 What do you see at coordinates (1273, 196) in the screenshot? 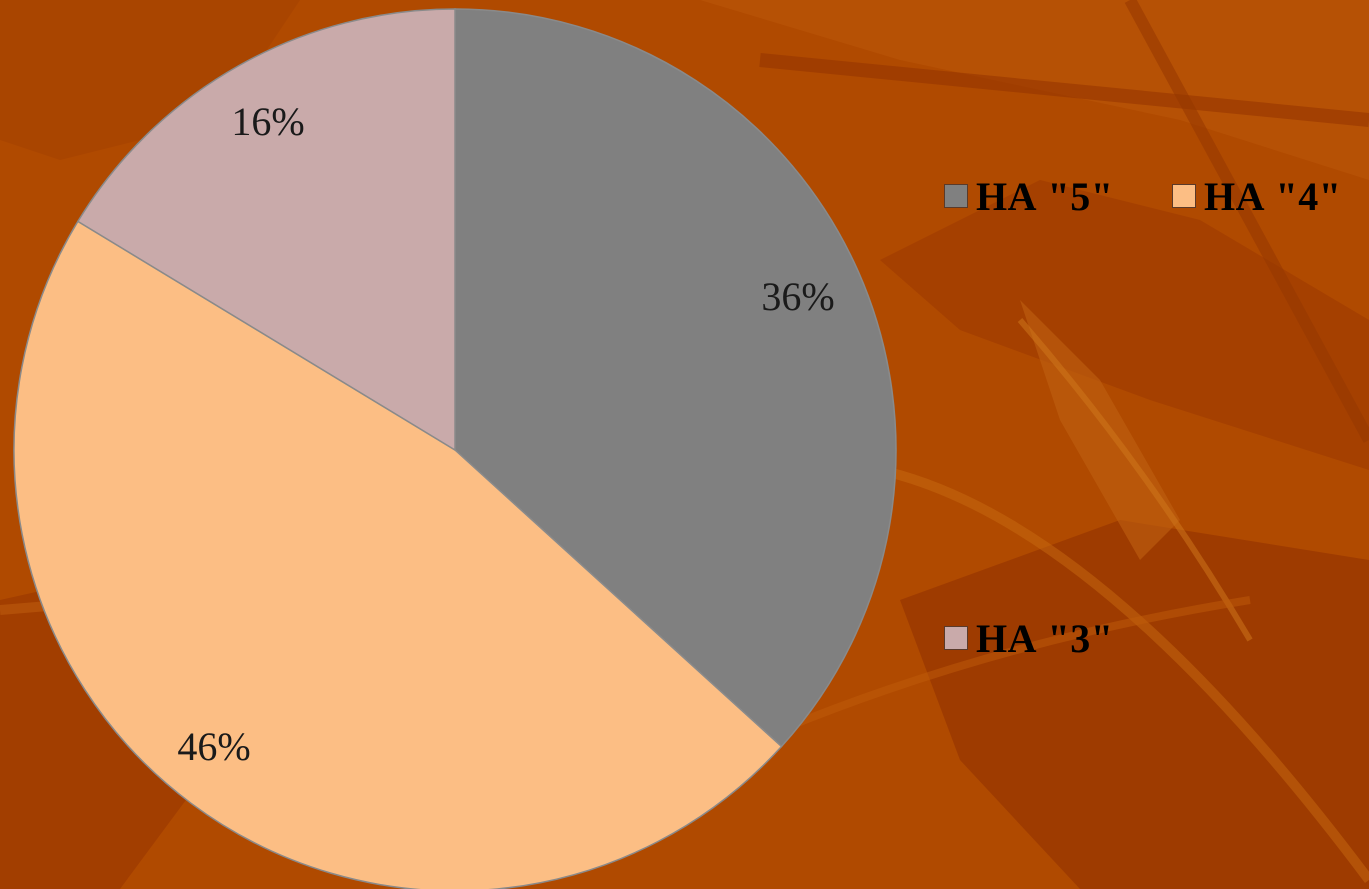
I see `legend-label-4: НА "4"` at bounding box center [1273, 196].